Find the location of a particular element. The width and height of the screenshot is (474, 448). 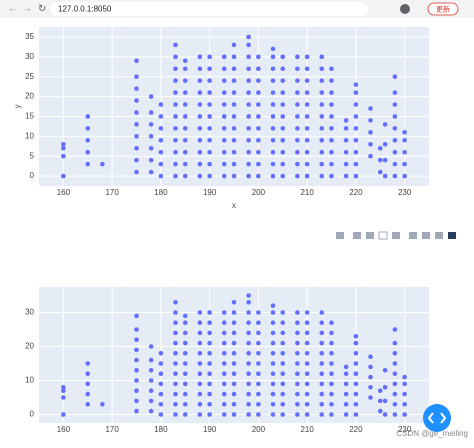

back-button: ← is located at coordinates (13, 9).